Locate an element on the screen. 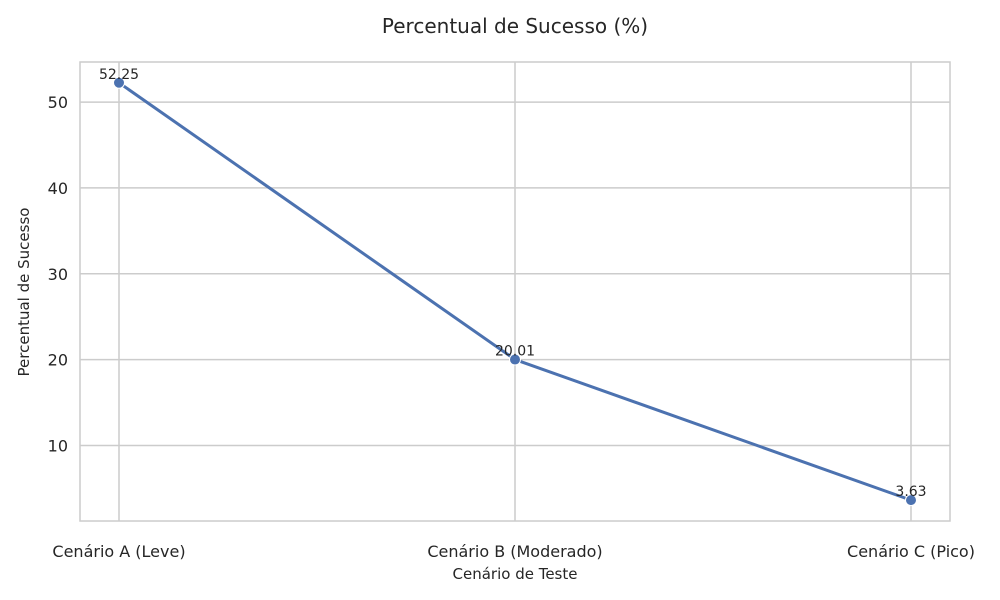 The height and width of the screenshot is (600, 1000). y-tick-label: 10 is located at coordinates (58, 445).